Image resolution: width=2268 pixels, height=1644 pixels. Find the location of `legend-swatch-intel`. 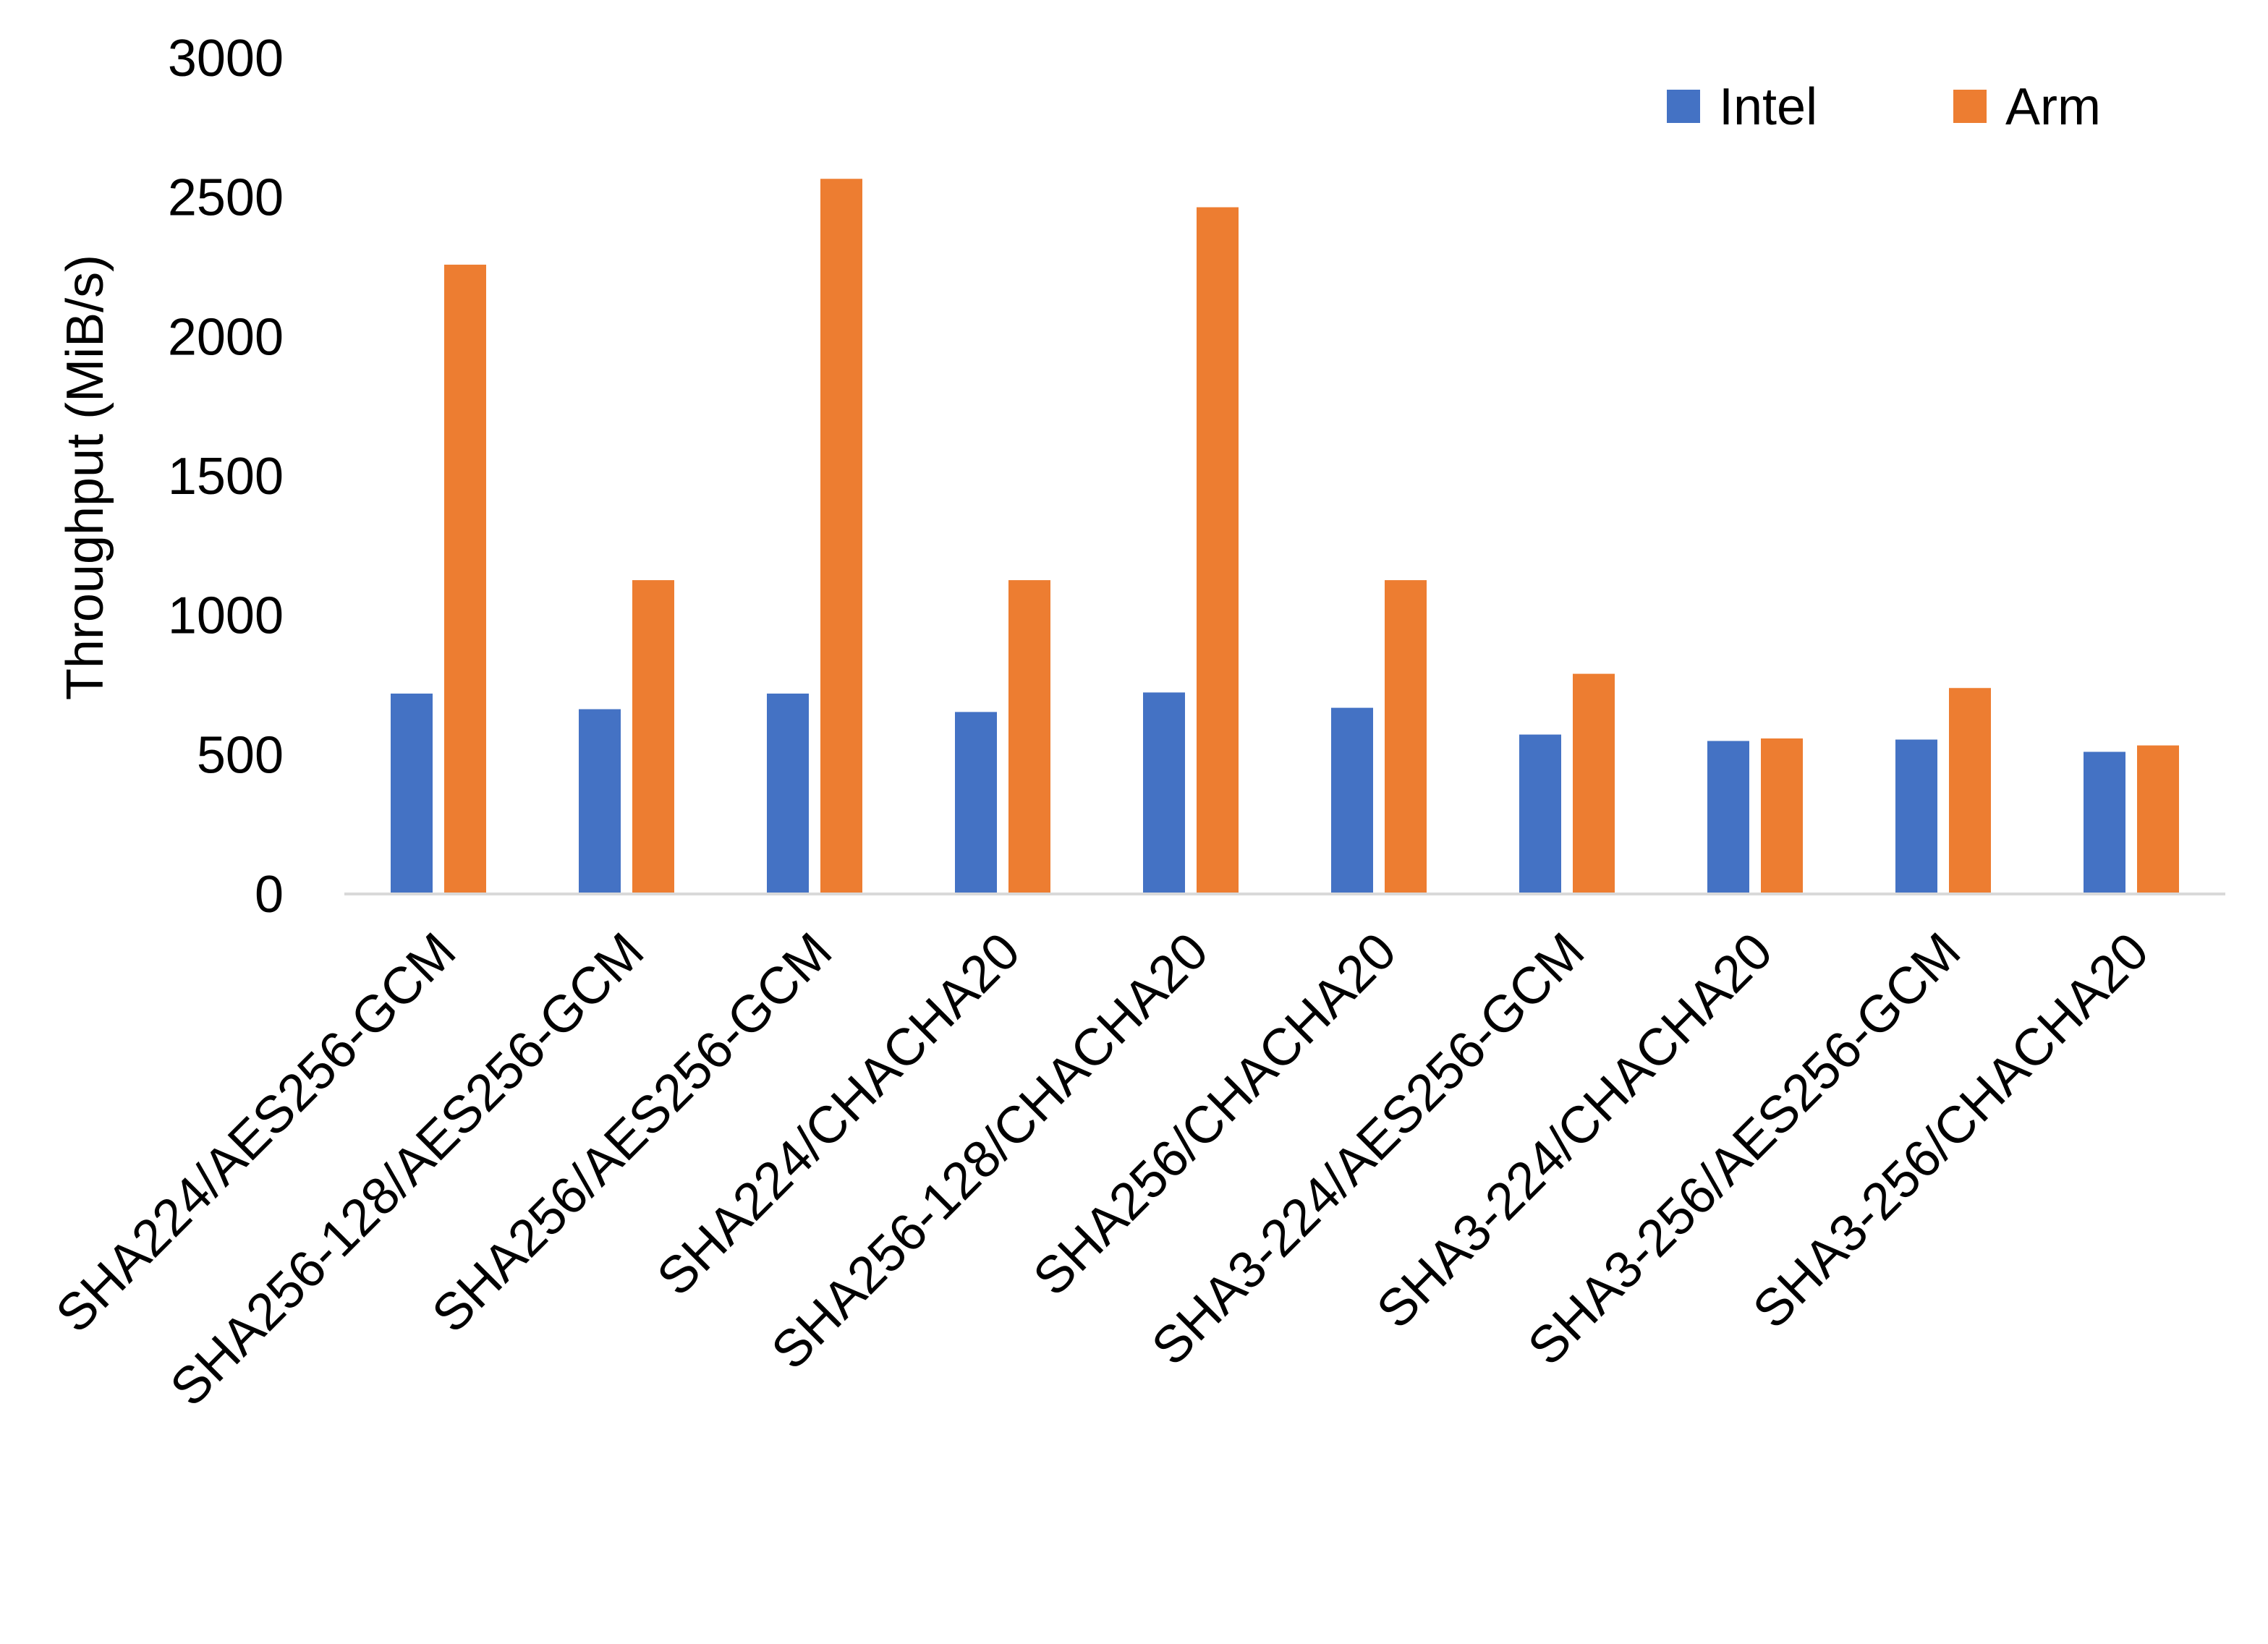

legend-swatch-intel is located at coordinates (1683, 106).